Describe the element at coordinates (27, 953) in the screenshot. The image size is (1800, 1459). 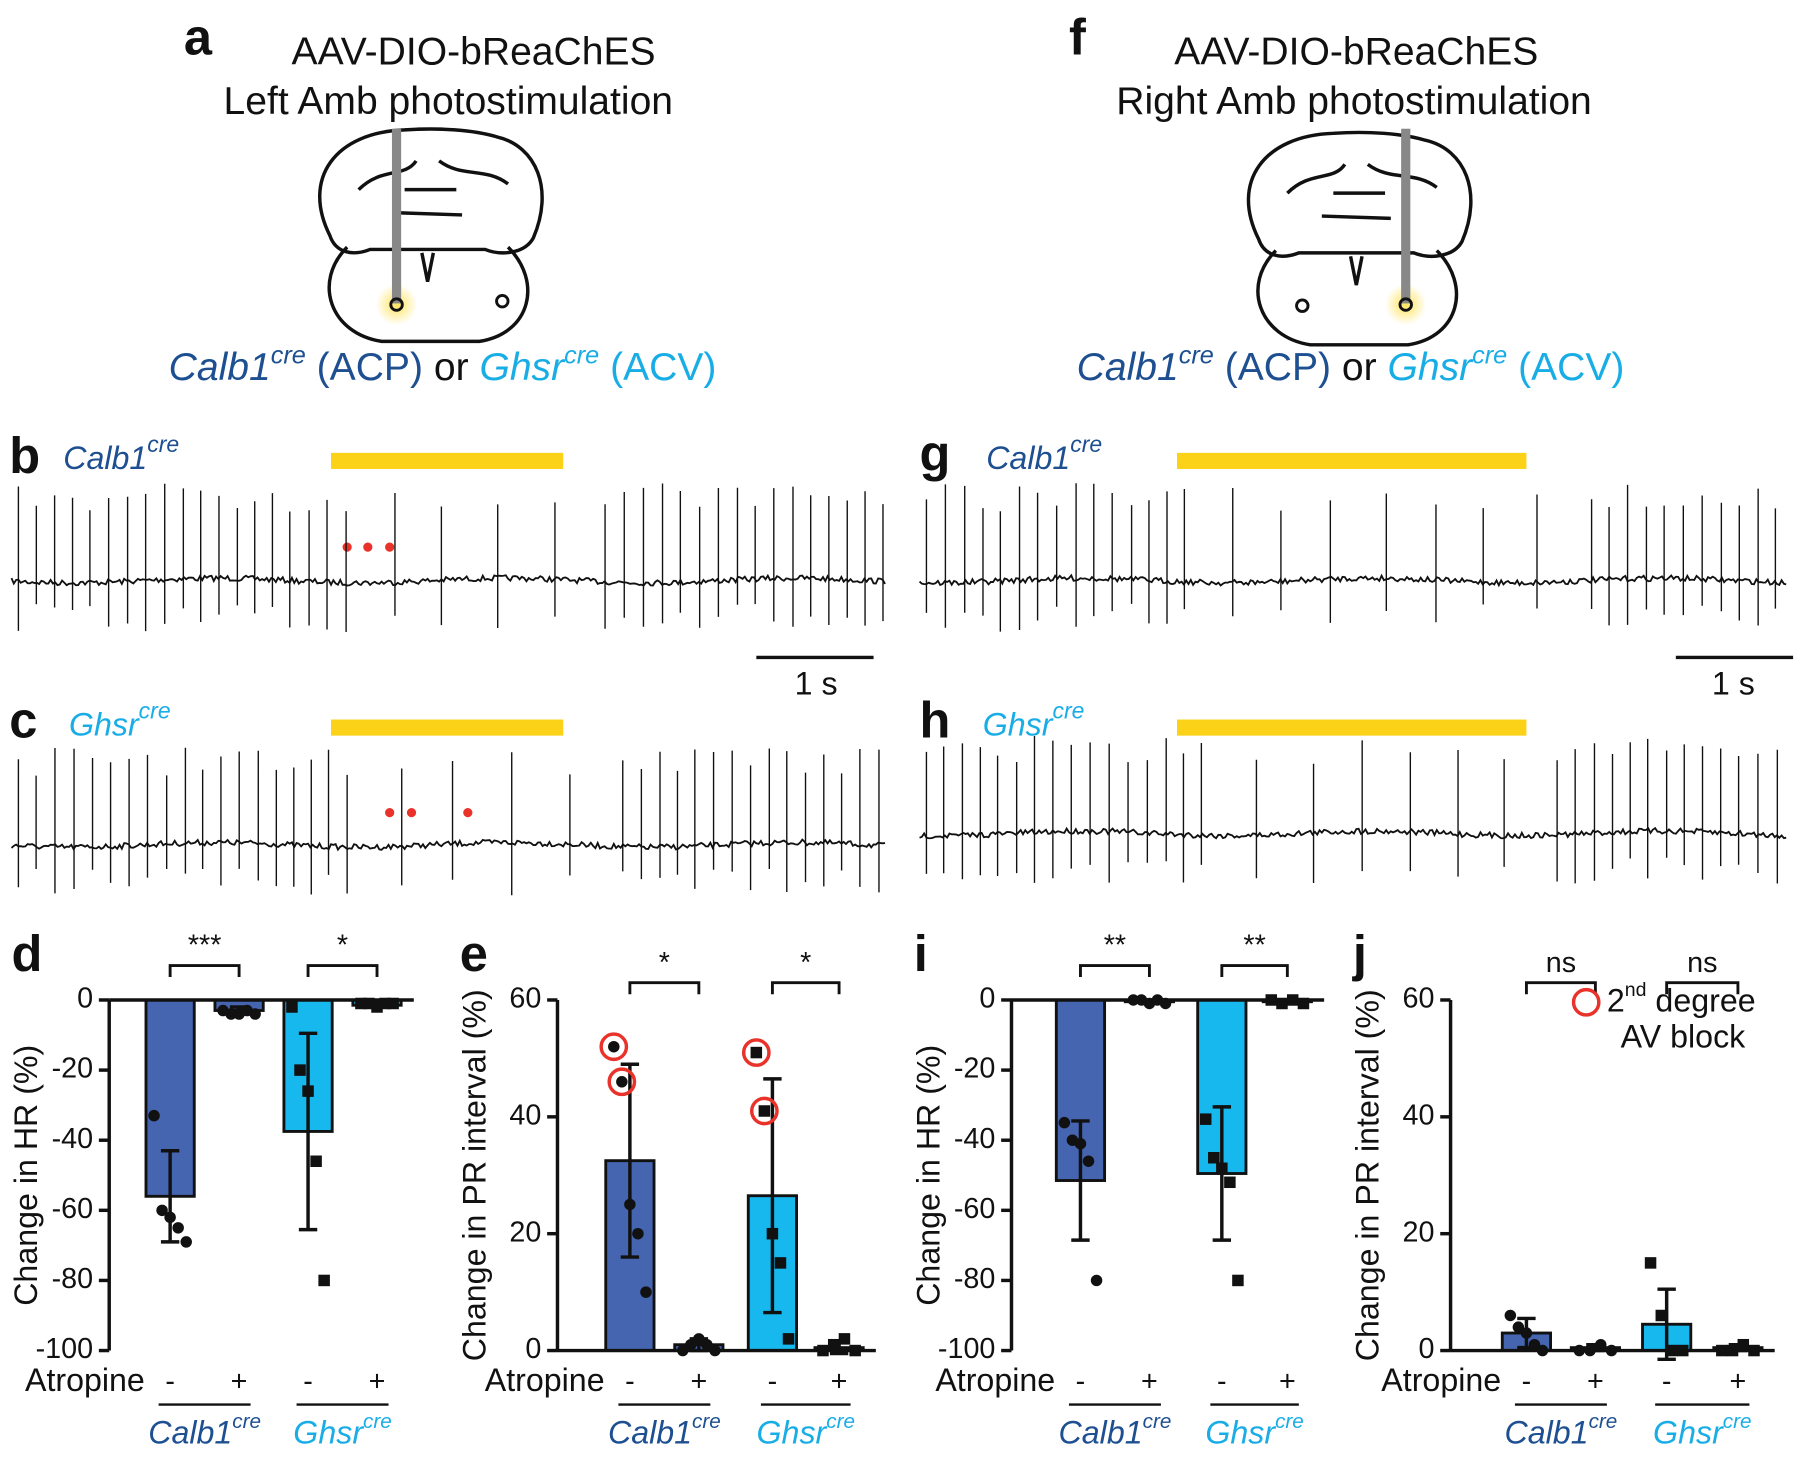
I see `panel-label: d` at that location.